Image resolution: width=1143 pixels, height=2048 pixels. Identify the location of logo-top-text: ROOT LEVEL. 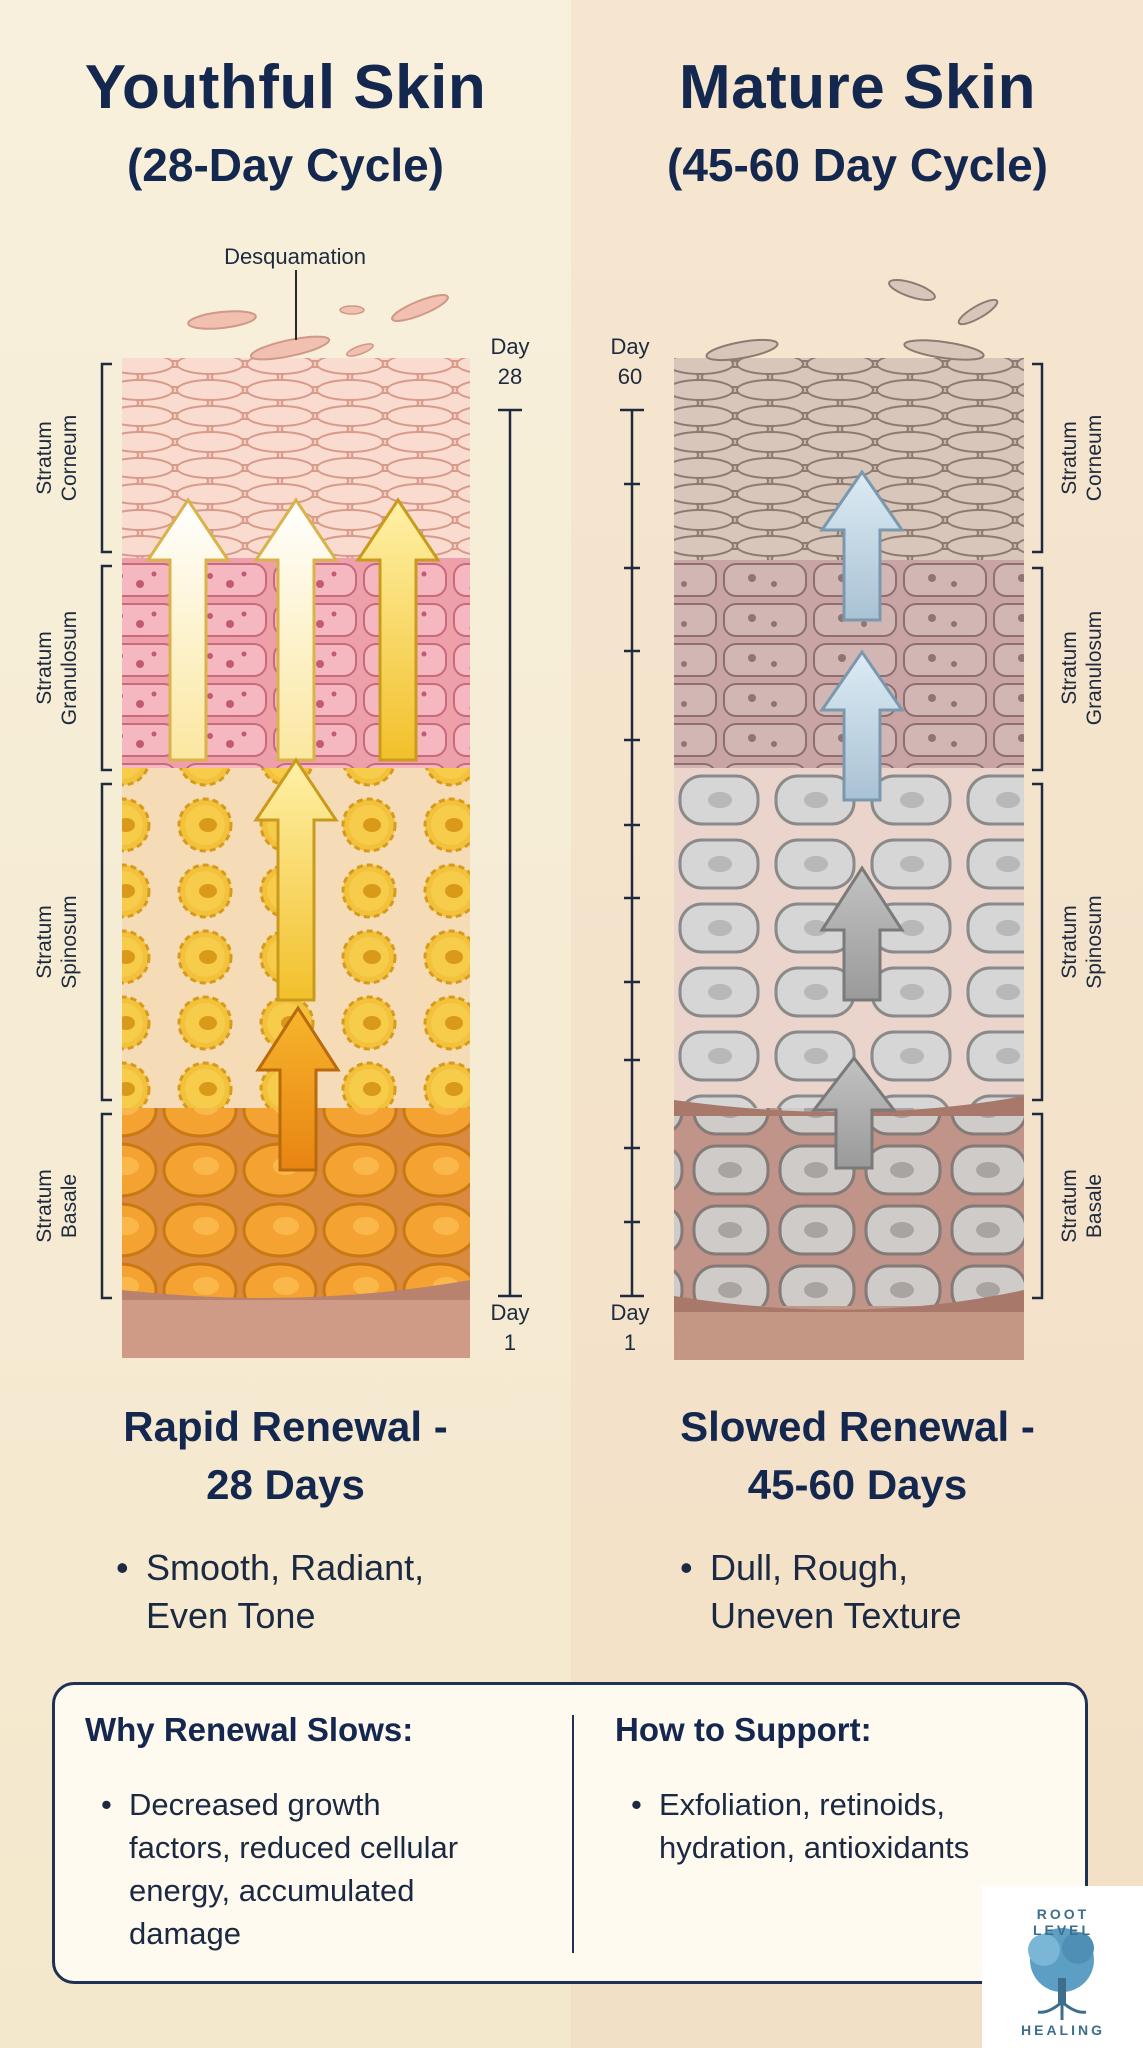
(1063, 1922).